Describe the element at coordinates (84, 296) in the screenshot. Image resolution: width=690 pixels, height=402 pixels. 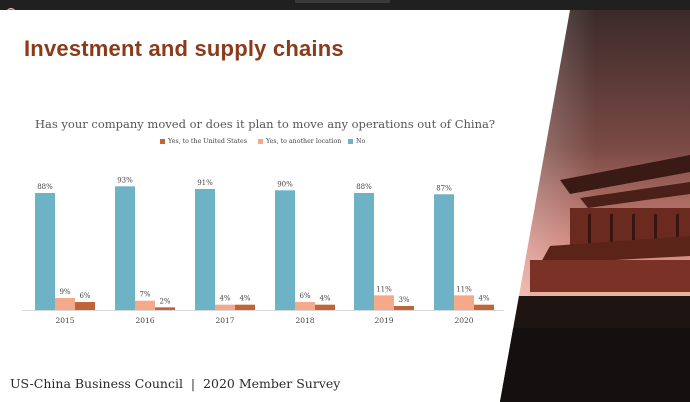
I see `data-label-2015-series-0: 6%` at that location.